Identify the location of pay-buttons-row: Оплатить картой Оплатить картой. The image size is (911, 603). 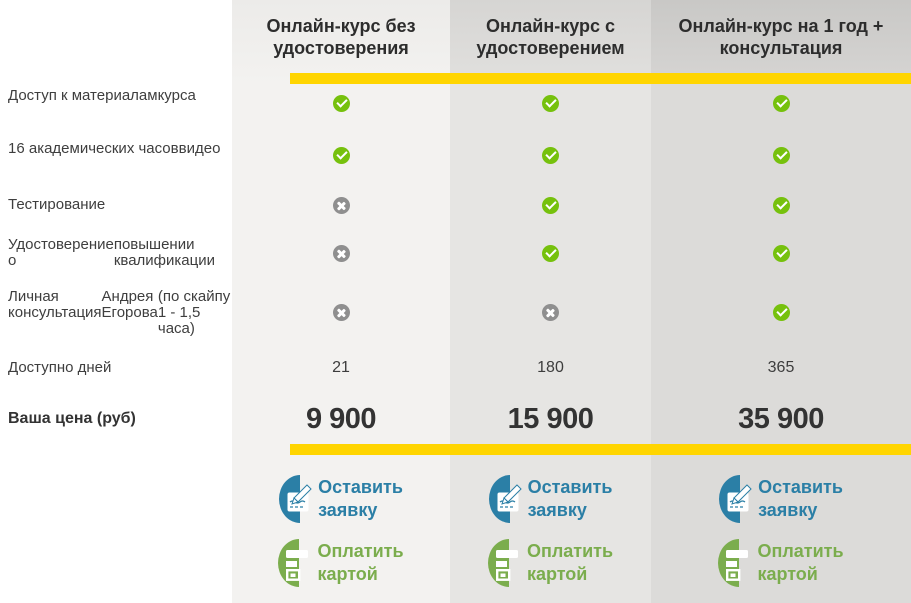
(455, 563).